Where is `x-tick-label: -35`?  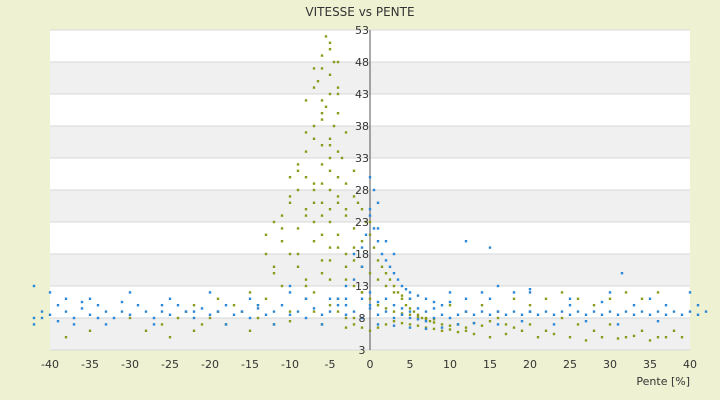 x-tick-label: -35 is located at coordinates (90, 364).